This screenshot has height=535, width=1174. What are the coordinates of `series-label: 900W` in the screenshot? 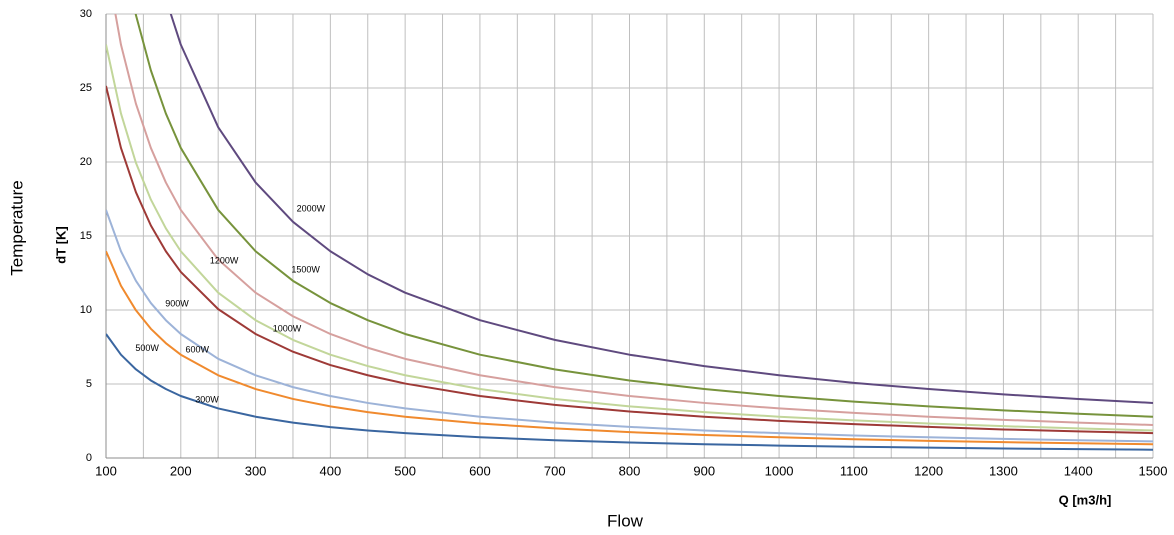 It's located at (177, 303).